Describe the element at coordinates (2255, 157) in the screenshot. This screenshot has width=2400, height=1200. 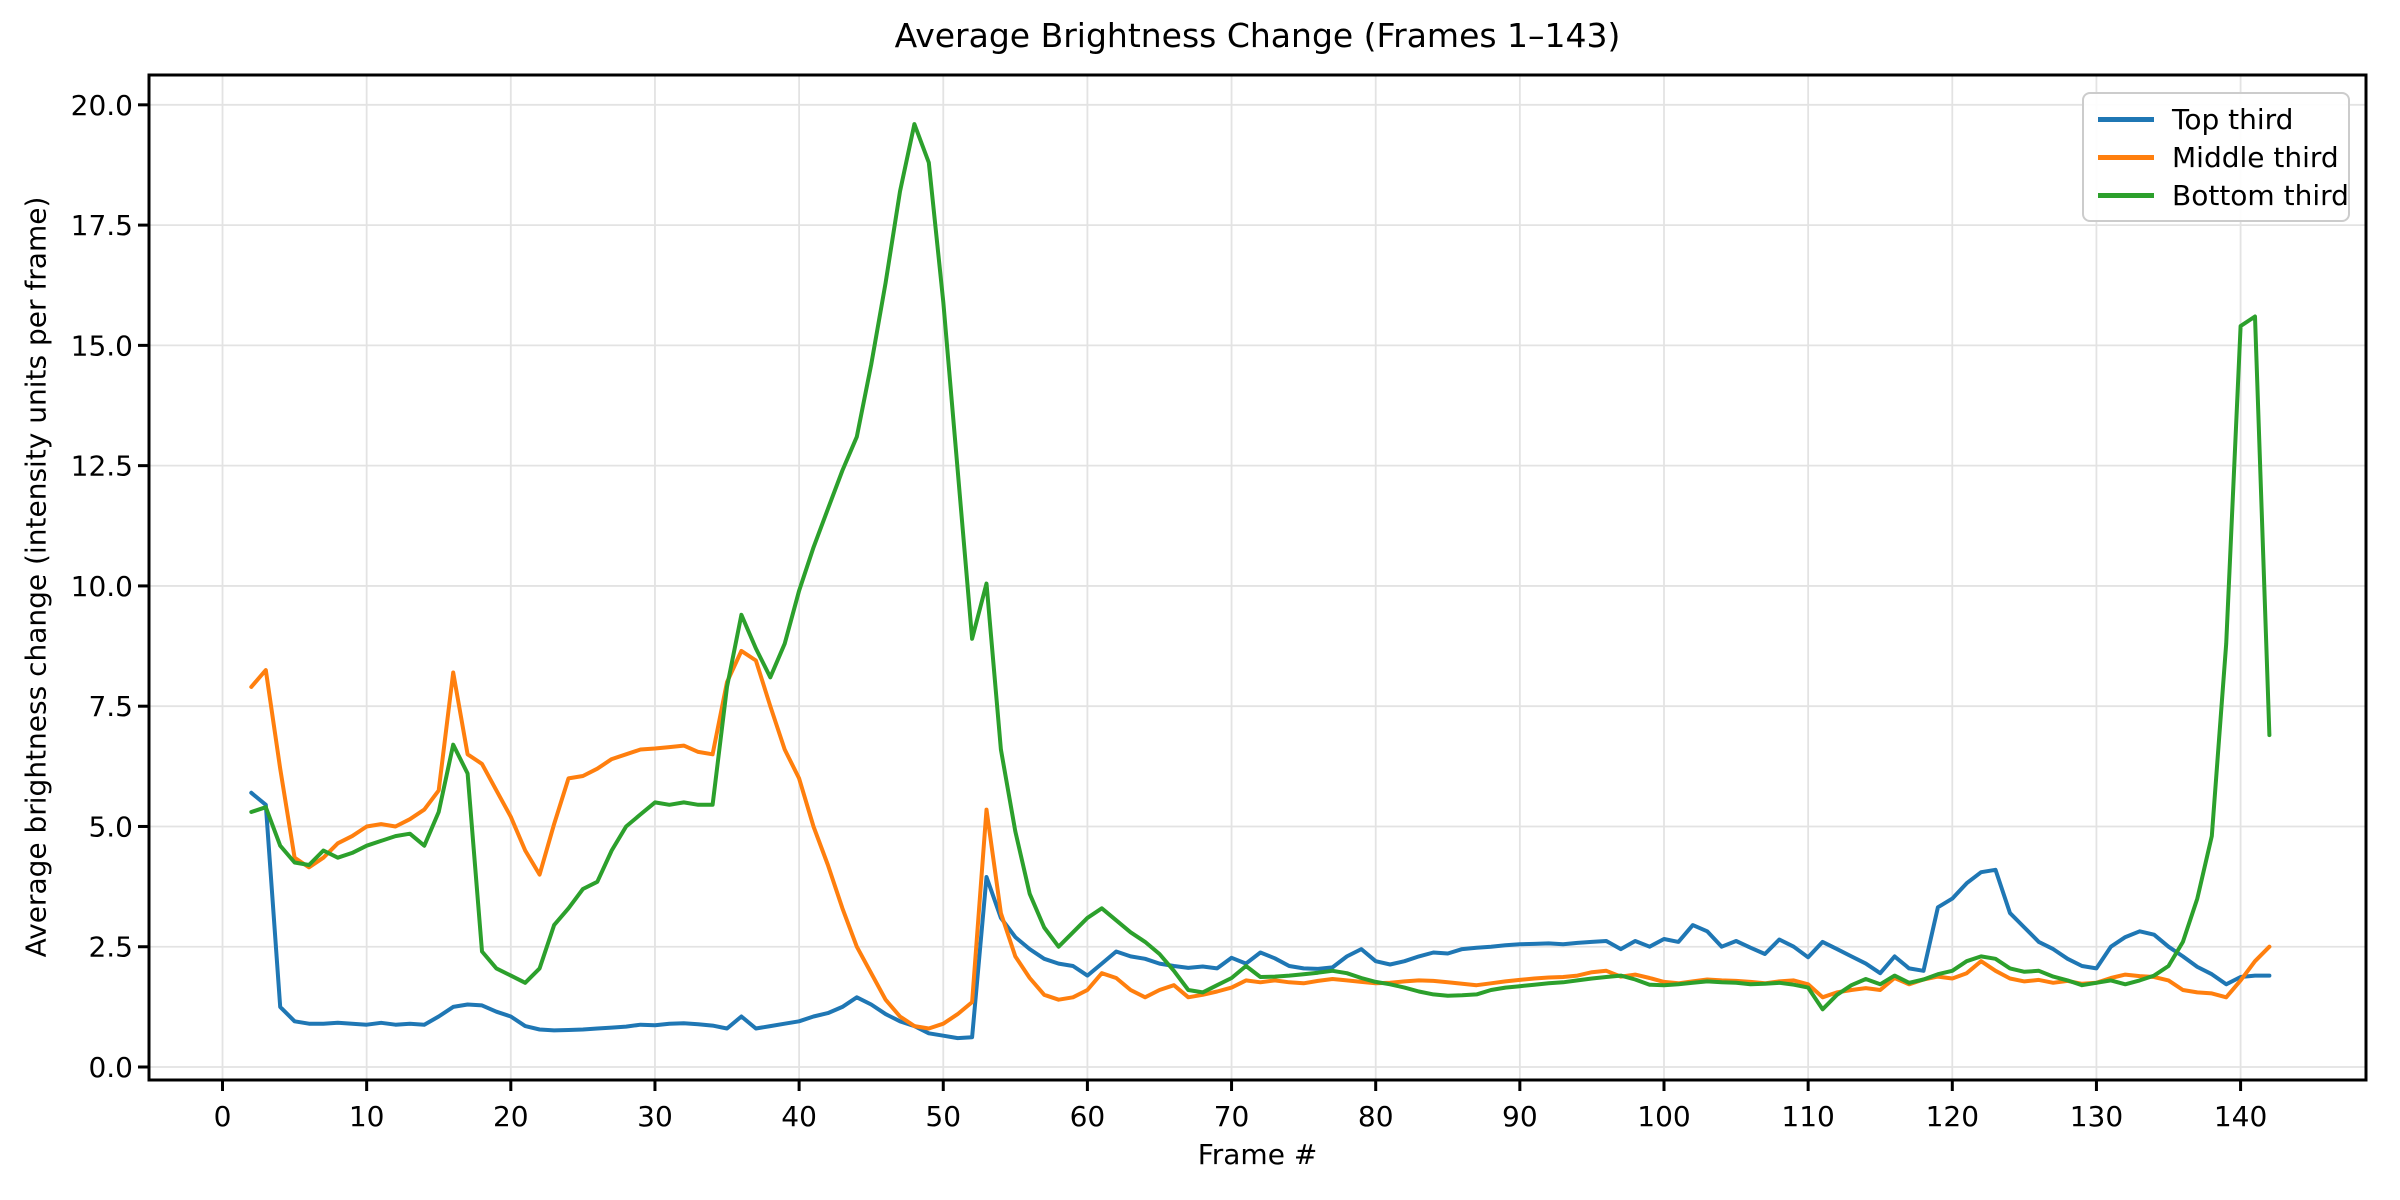
I see `legend-label: Middle third` at that location.